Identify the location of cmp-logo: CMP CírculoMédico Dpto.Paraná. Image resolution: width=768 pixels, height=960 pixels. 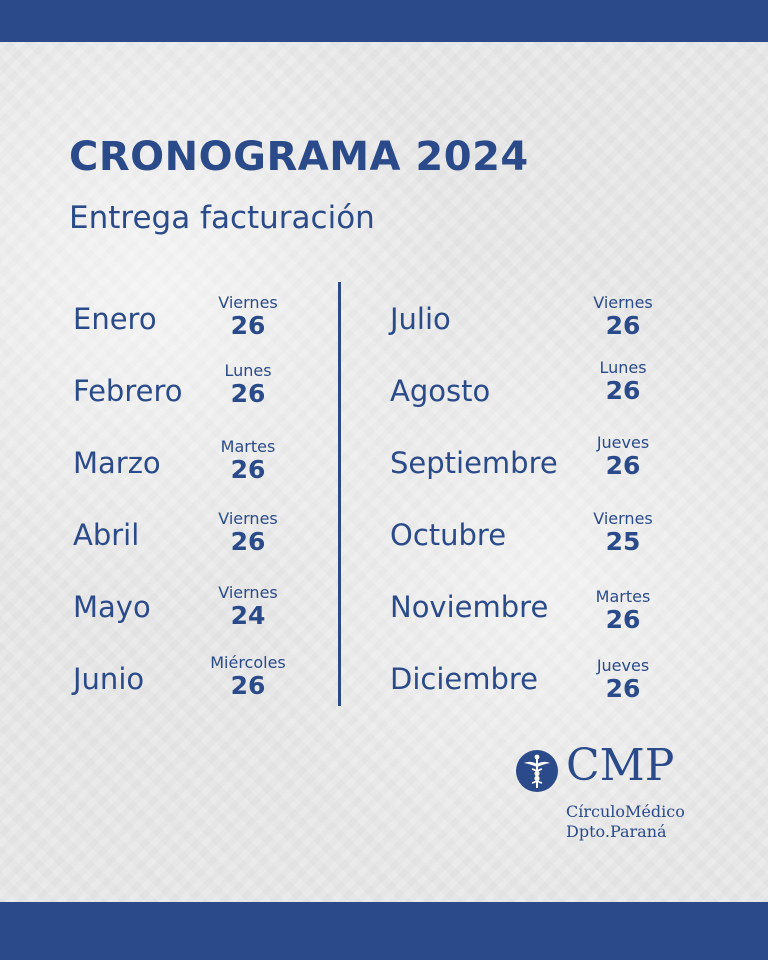
(616, 794).